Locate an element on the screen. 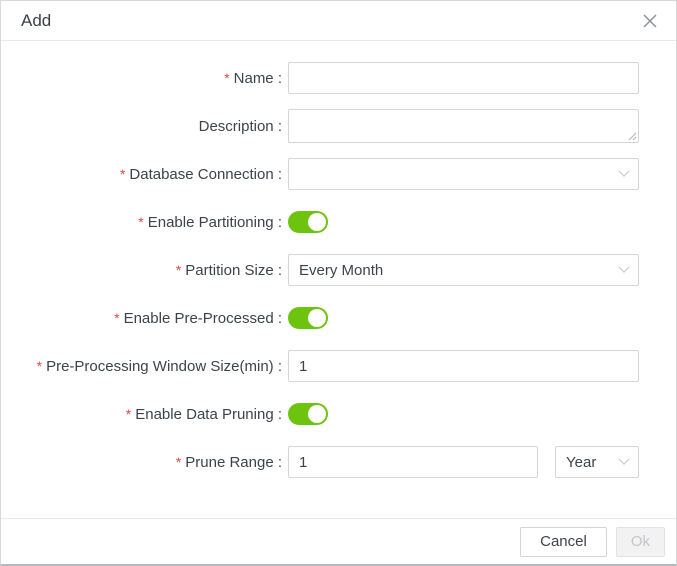 Image resolution: width=677 pixels, height=566 pixels. form-row-prune-range: *Prune Range : Year is located at coordinates (320, 462).